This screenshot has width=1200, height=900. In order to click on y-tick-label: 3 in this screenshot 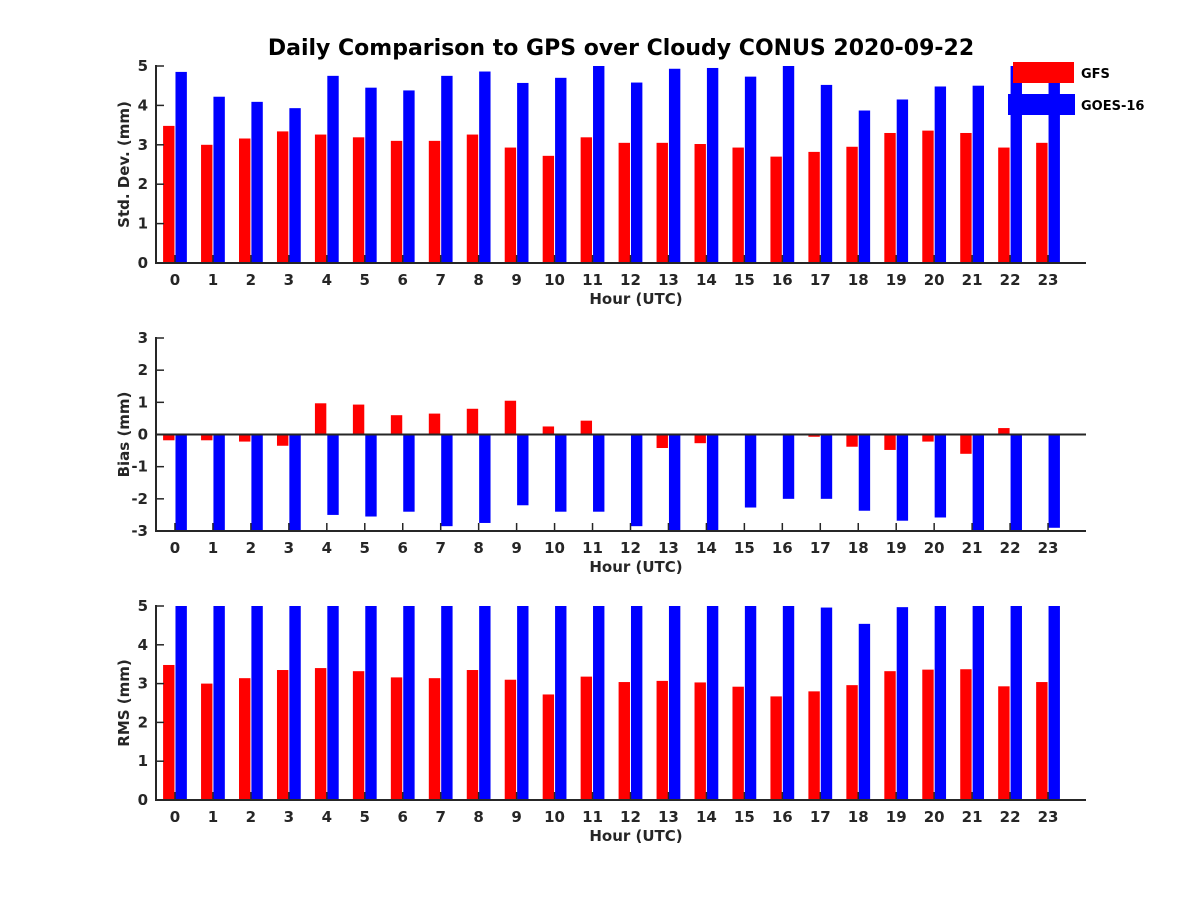, I will do `click(143, 145)`.